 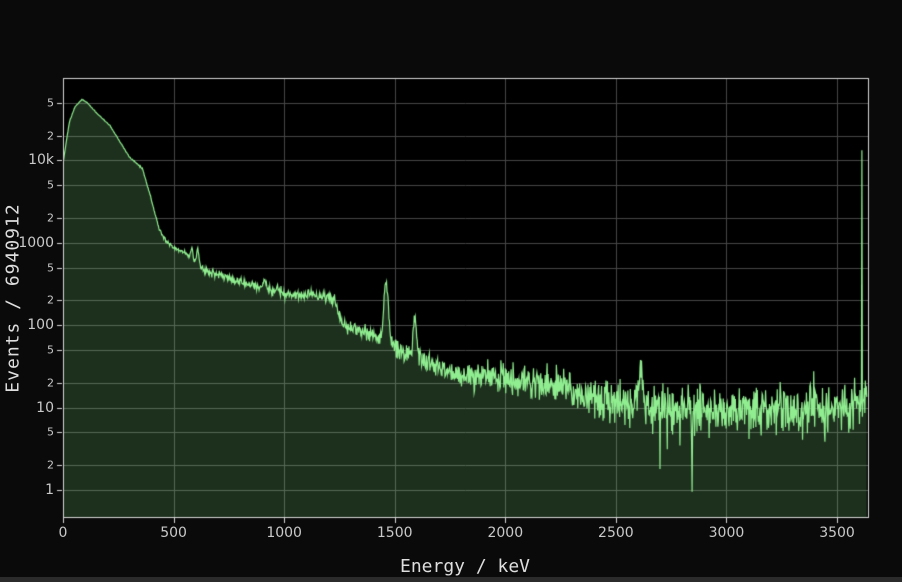 What do you see at coordinates (465, 566) in the screenshot?
I see `x-axis-title: Energy / keV` at bounding box center [465, 566].